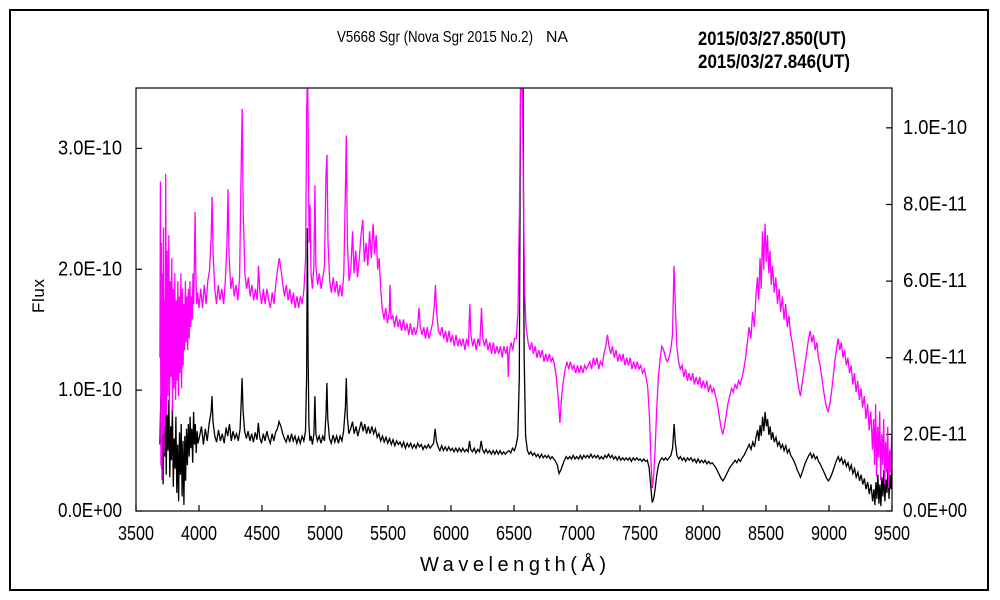  What do you see at coordinates (435, 37) in the screenshot?
I see `page-title: V5668 Sgr (Nova Sgr 2015 No.2)` at bounding box center [435, 37].